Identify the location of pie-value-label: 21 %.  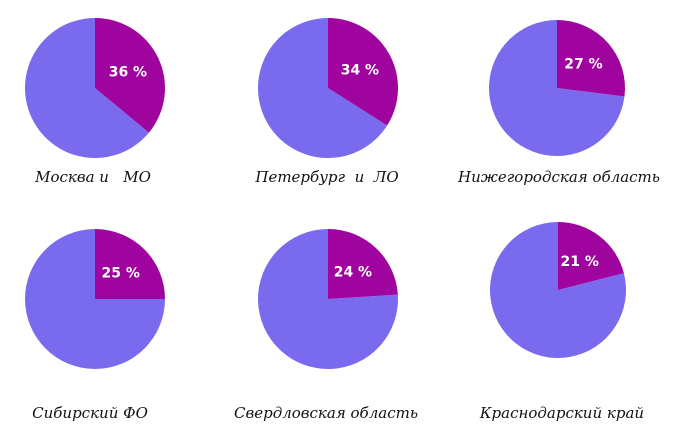
(580, 262).